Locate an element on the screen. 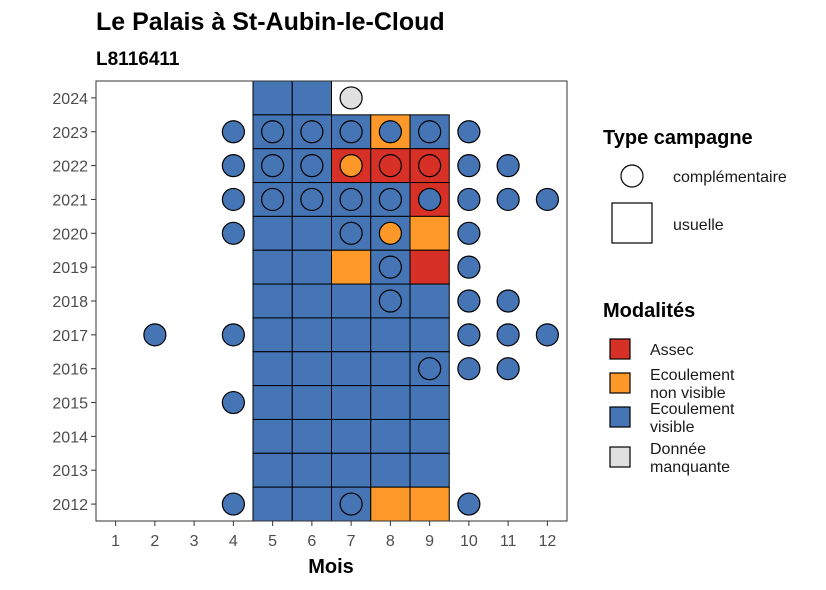  chart-title: Le Palais à St-Aubin-le-Cloud is located at coordinates (270, 22).